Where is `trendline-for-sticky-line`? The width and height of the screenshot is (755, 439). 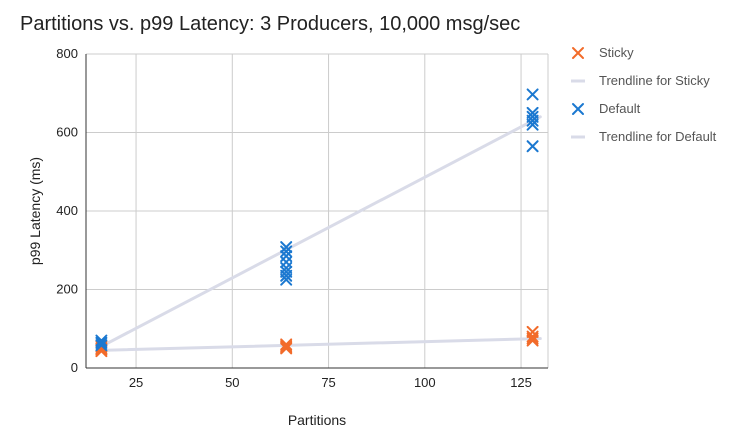
trendline-for-sticky-line is located at coordinates (320, 344).